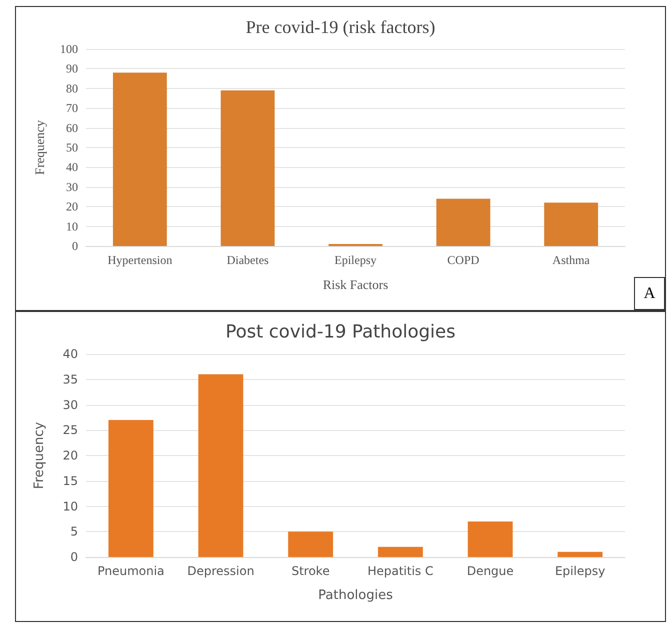 This screenshot has height=627, width=672. Describe the element at coordinates (72, 108) in the screenshot. I see `y-tick-label: 70` at that location.